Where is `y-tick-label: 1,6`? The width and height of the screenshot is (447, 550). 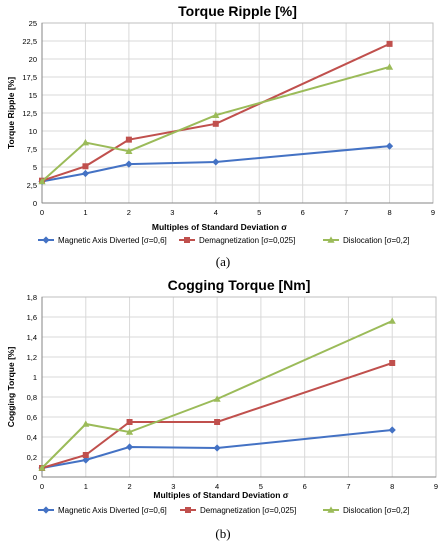
y-tick-label: 1,6 is located at coordinates (32, 317).